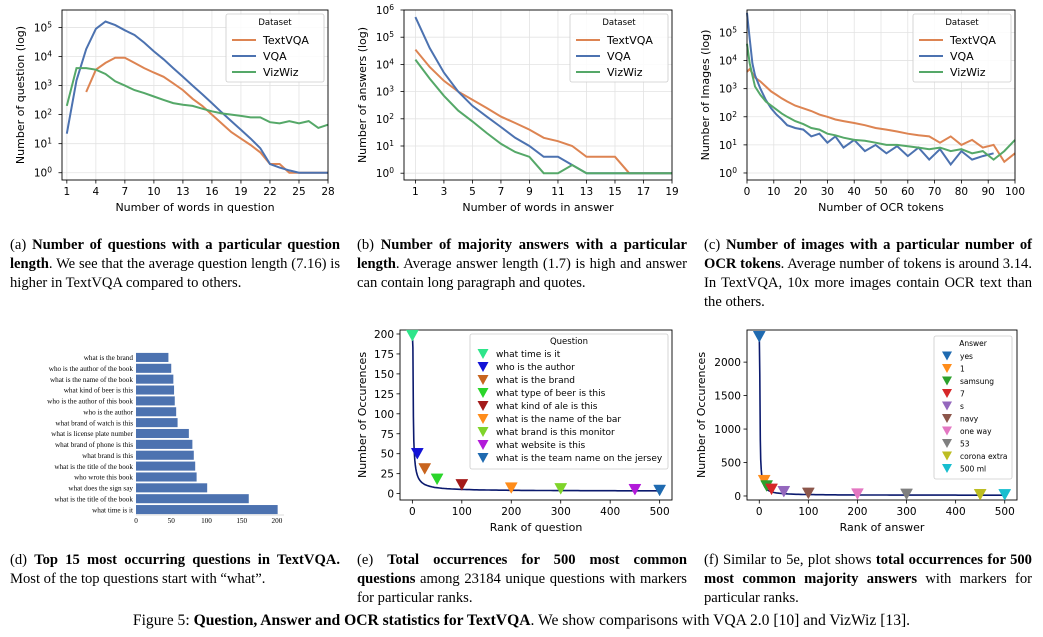 The image size is (1043, 637). What do you see at coordinates (277, 521) in the screenshot?
I see `x-tick-label: 200` at bounding box center [277, 521].